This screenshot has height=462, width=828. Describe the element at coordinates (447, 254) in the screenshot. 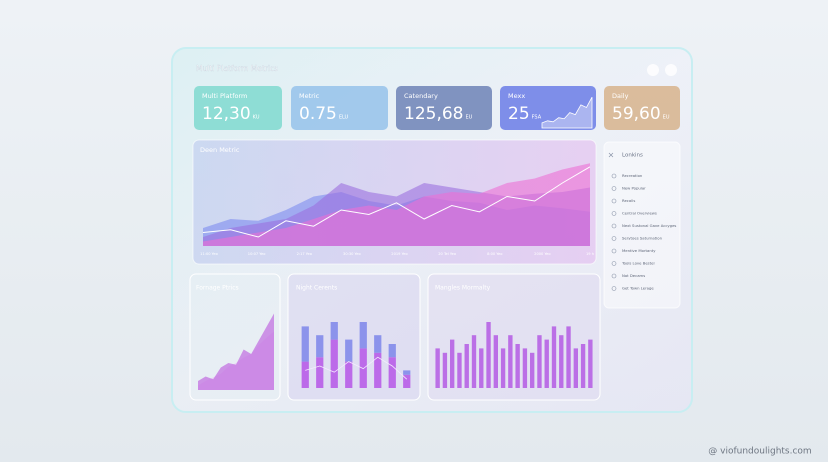

I see `x-tick-label: 20 Tel Yeo` at that location.